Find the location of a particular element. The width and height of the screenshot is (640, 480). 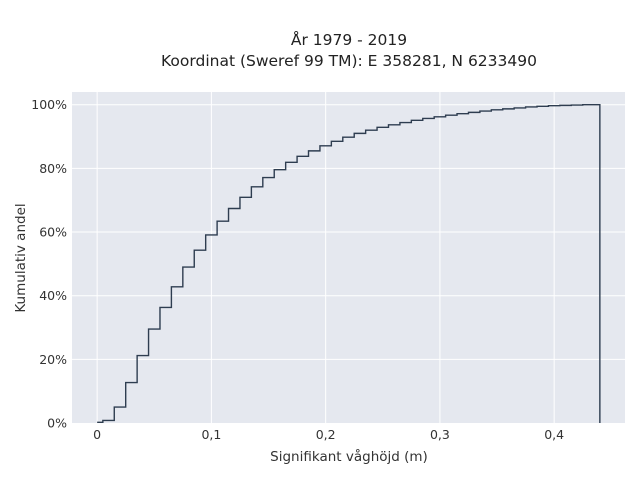

x-axis-ticks: 0 0,1 0,2 0,3 0,4 is located at coordinates (328, 434).